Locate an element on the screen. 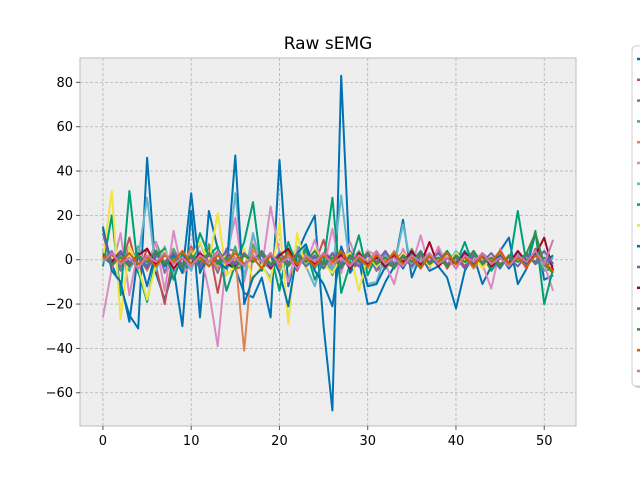 This screenshot has width=640, height=480. y-tick-label: −40 is located at coordinates (59, 349).